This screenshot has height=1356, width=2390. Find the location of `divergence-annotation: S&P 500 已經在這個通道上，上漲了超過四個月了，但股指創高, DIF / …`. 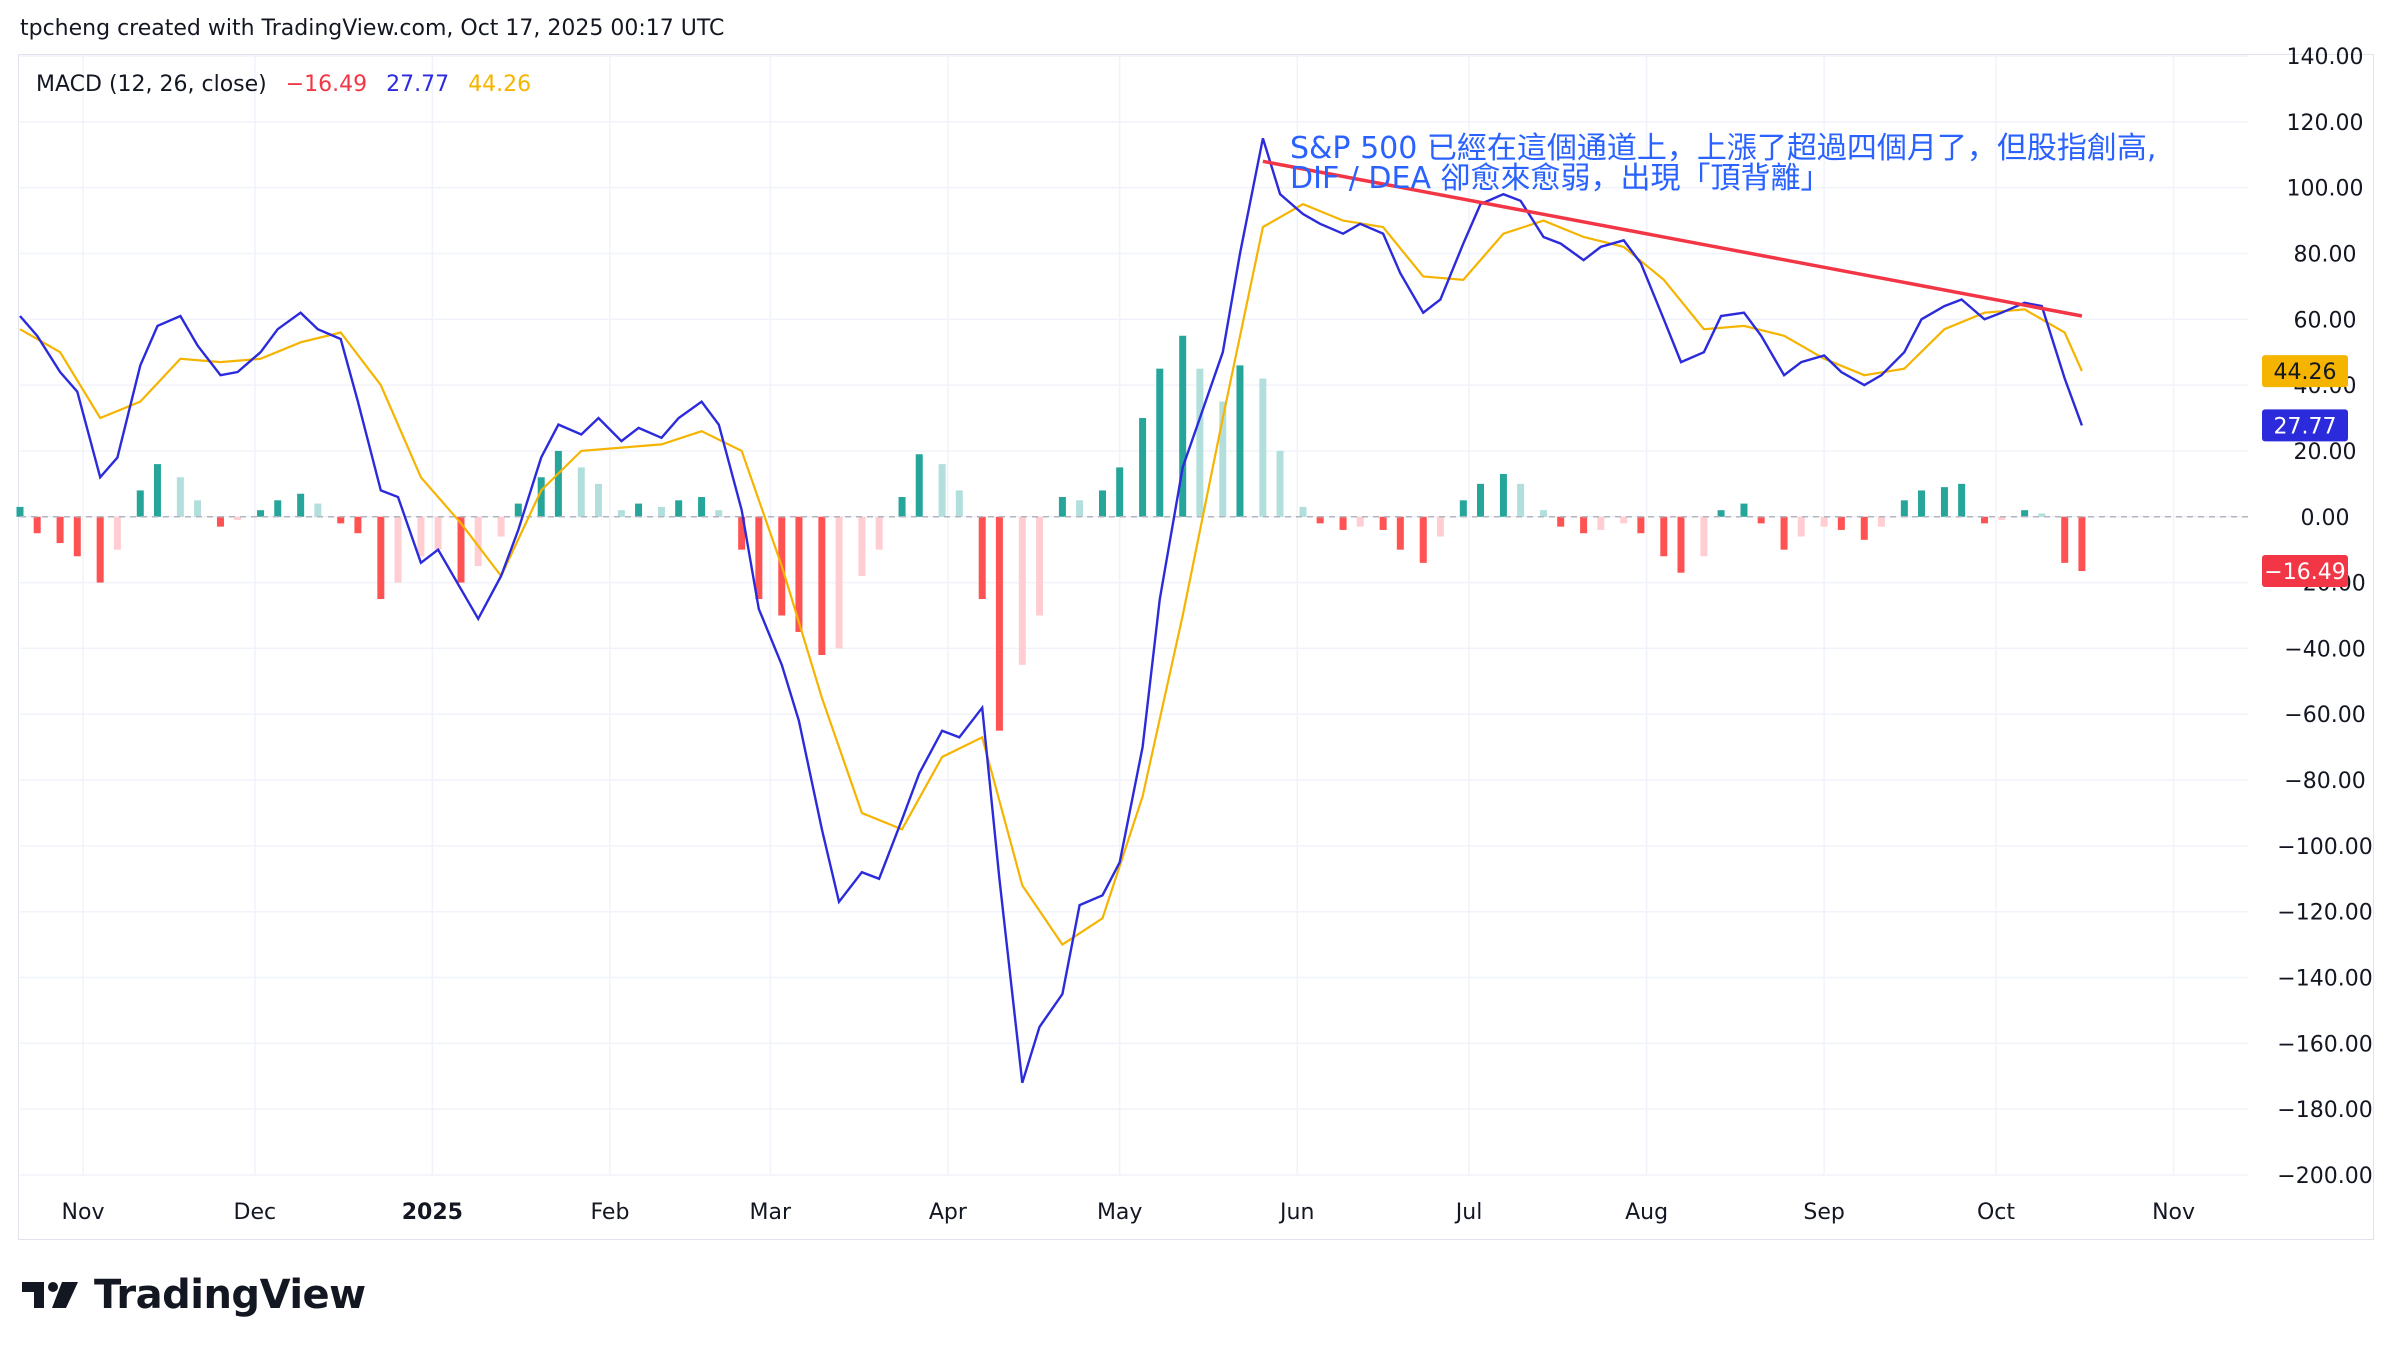

divergence-annotation: S&P 500 已經在這個通道上，上漲了超過四個月了，但股指創高, DIF / … is located at coordinates (1723, 164).